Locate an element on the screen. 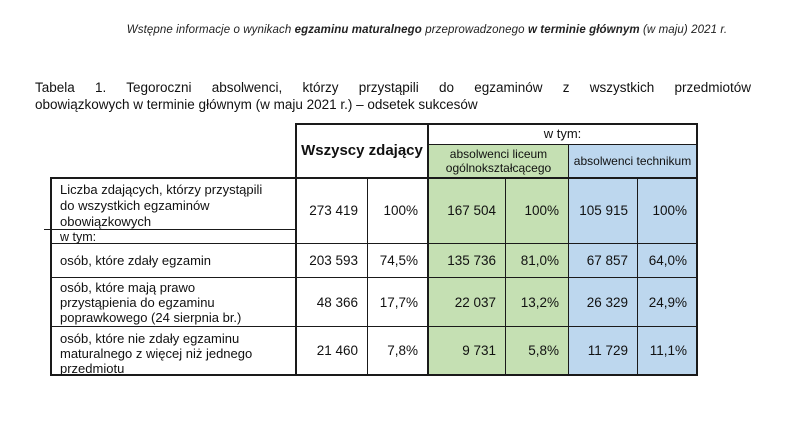  header-text: Wstępne informacje o wynikach is located at coordinates (210, 30).